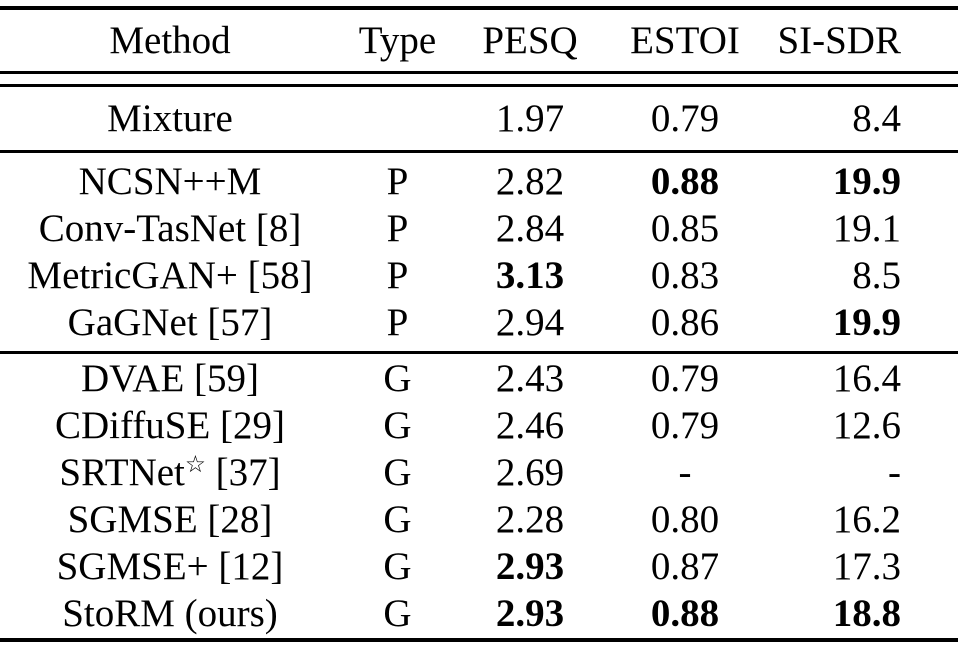 The image size is (958, 650). Describe the element at coordinates (866, 425) in the screenshot. I see `sisdr-cell: 12.6` at that location.